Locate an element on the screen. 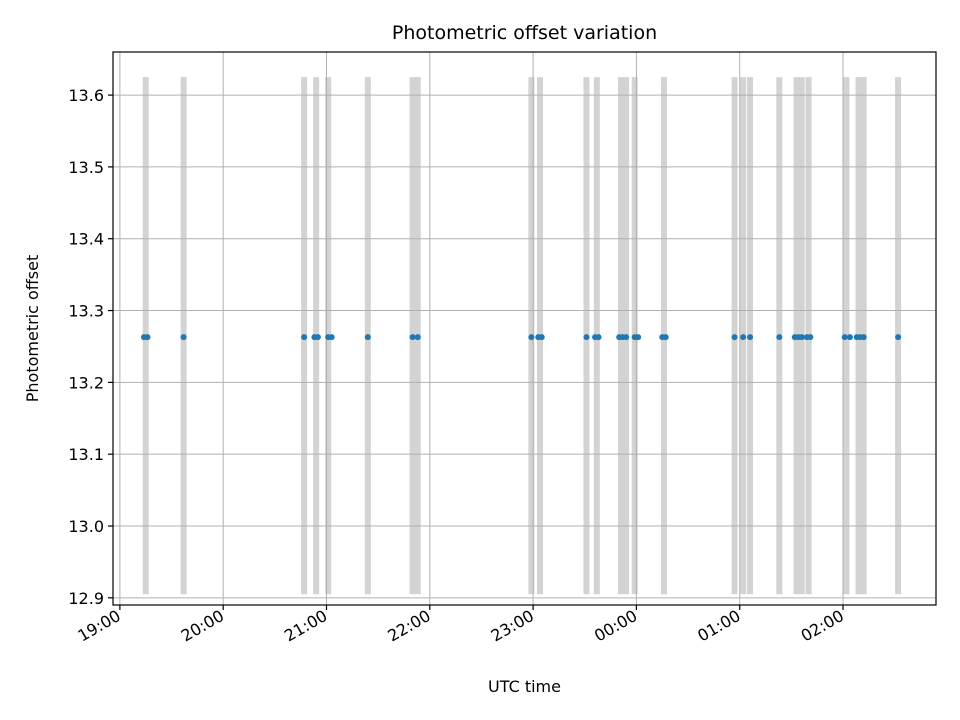  y-axis: 12.9 13.0 13.1 13.2 13.3 13.4 13.5 13.6 is located at coordinates (90, 347).